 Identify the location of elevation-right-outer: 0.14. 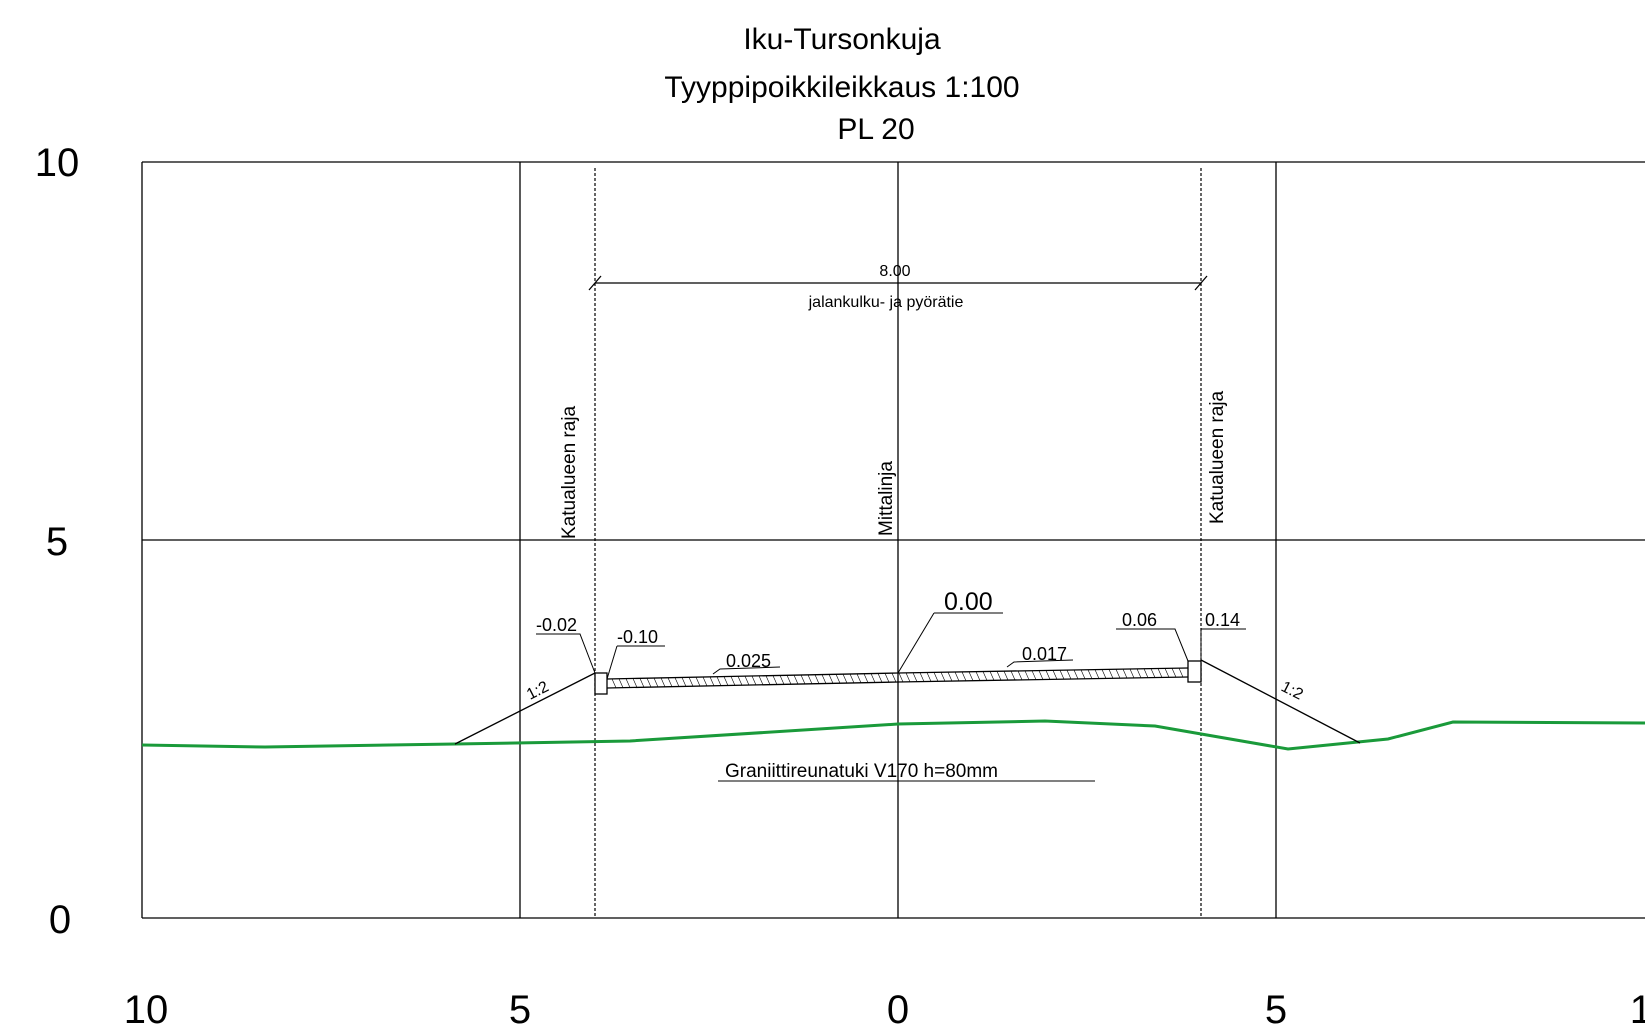
(1222, 620).